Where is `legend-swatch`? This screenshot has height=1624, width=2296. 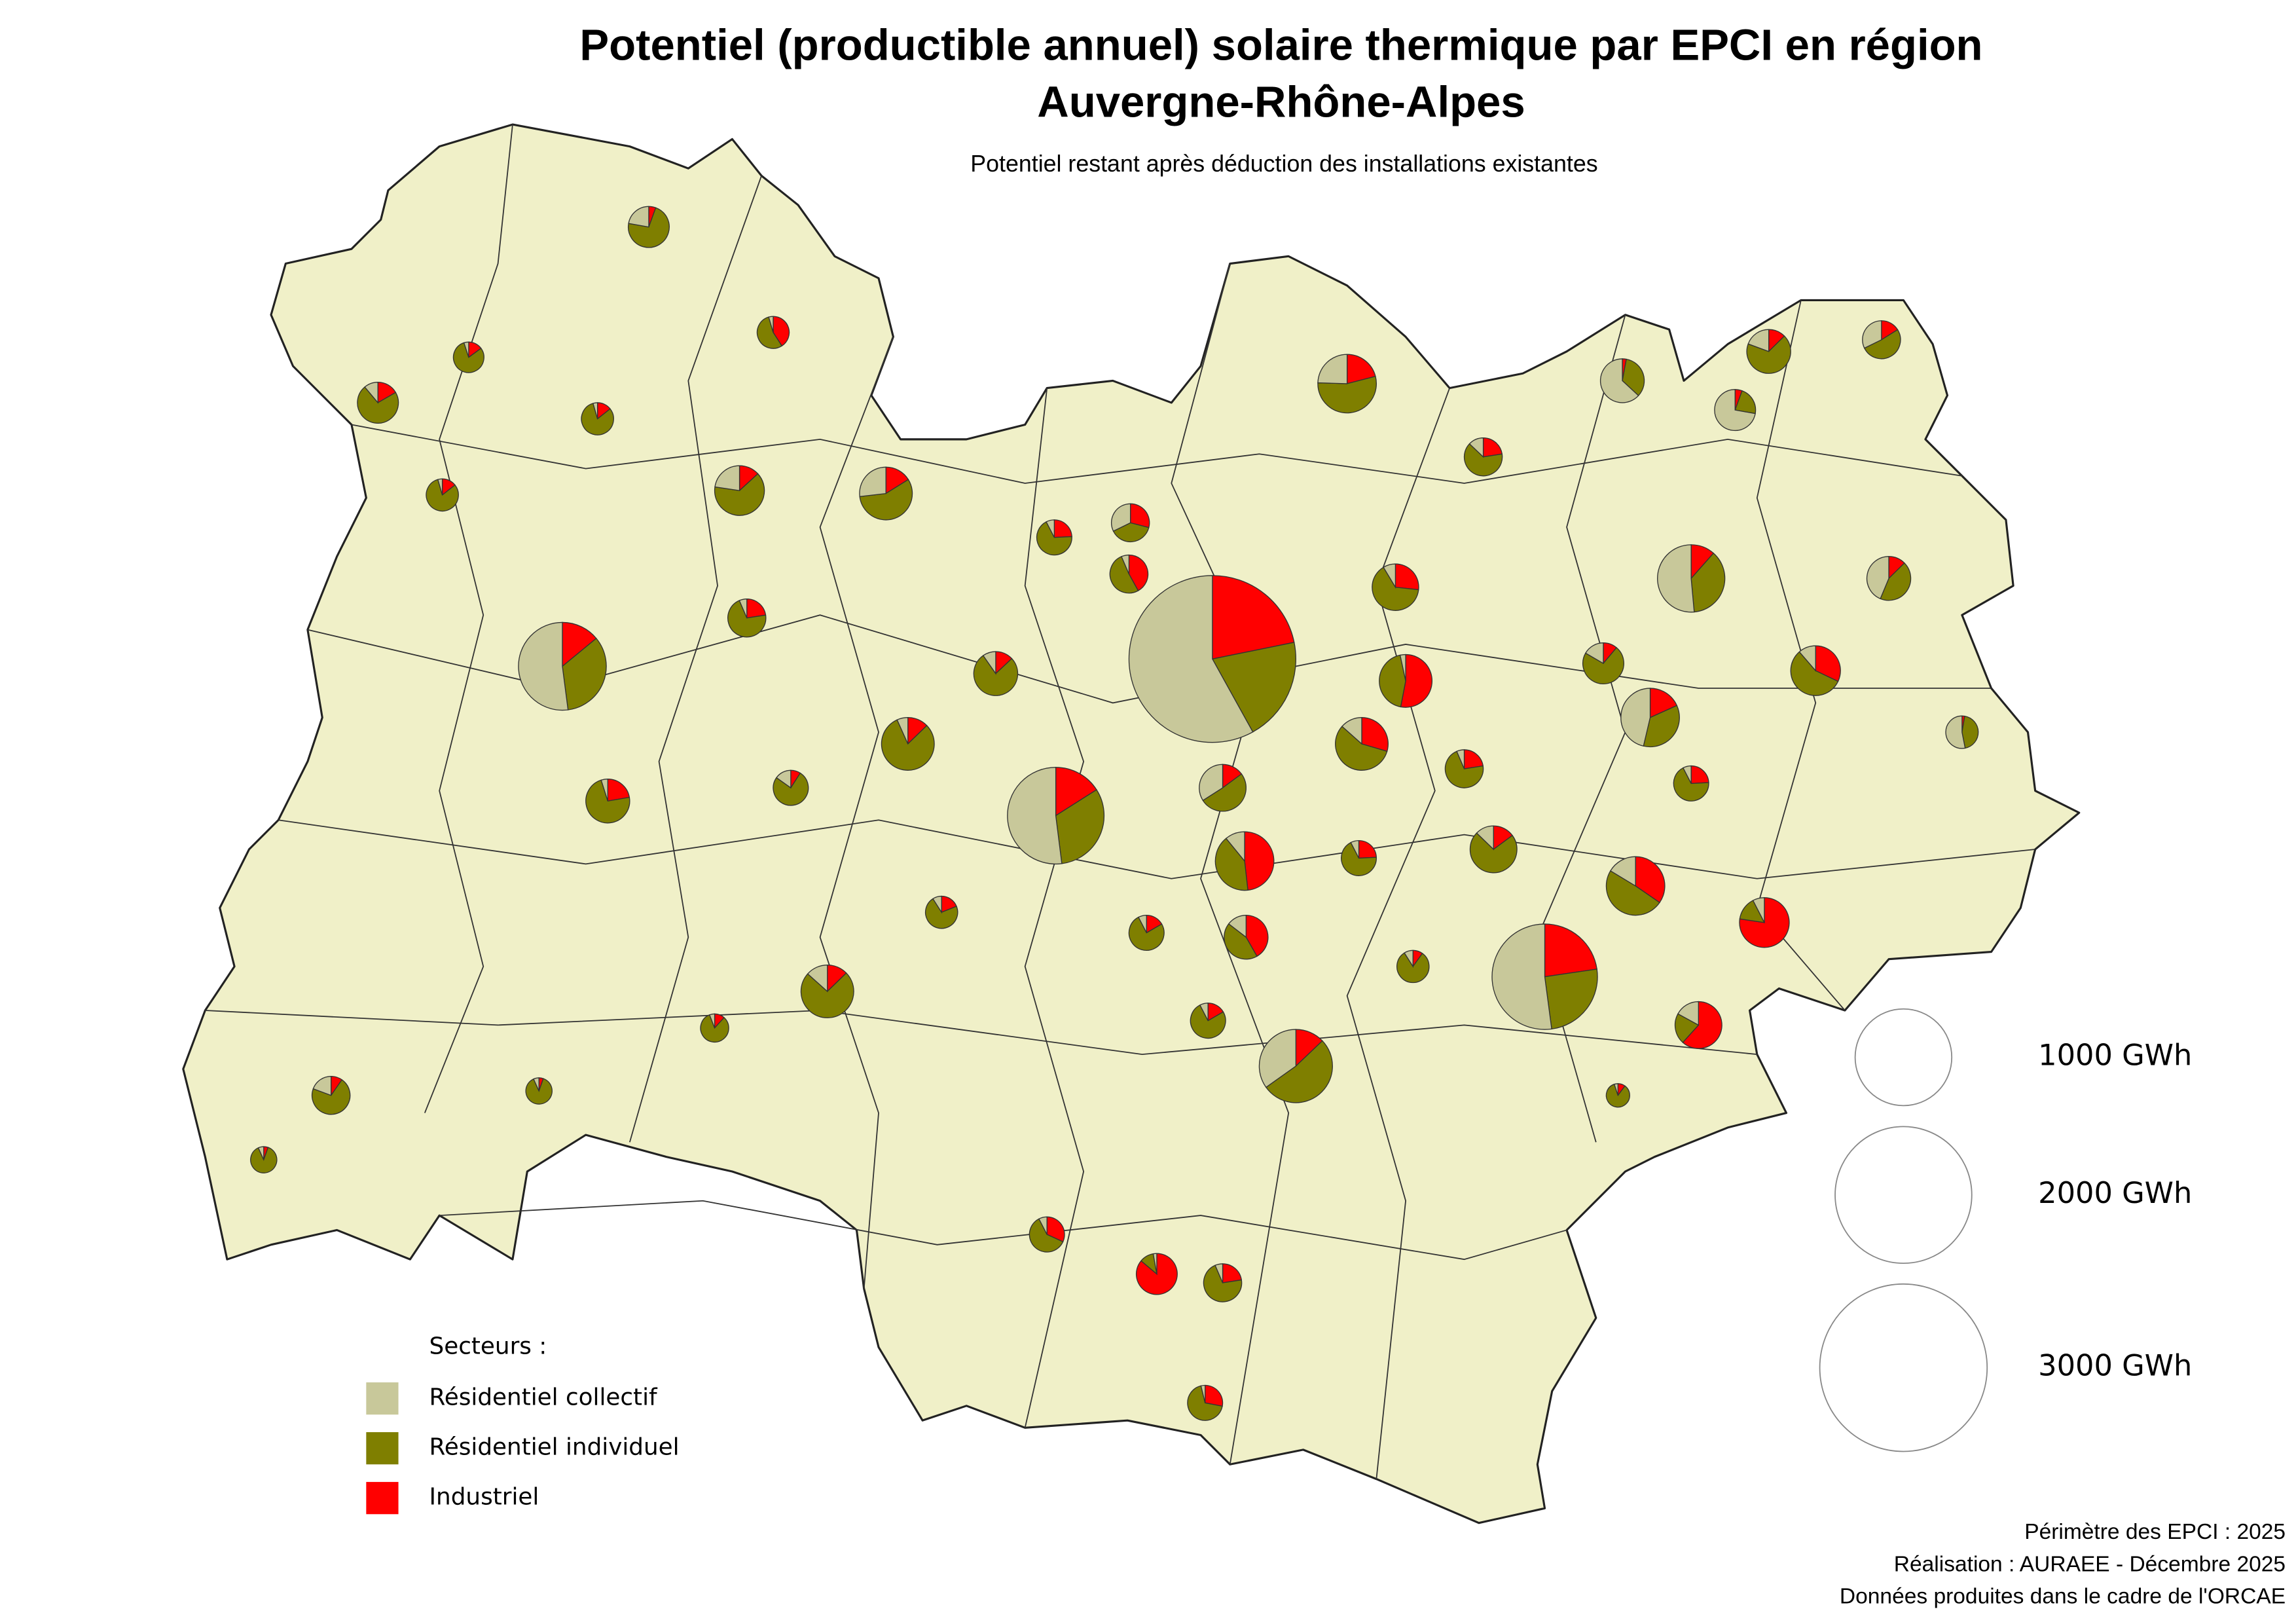
legend-swatch is located at coordinates (382, 1448).